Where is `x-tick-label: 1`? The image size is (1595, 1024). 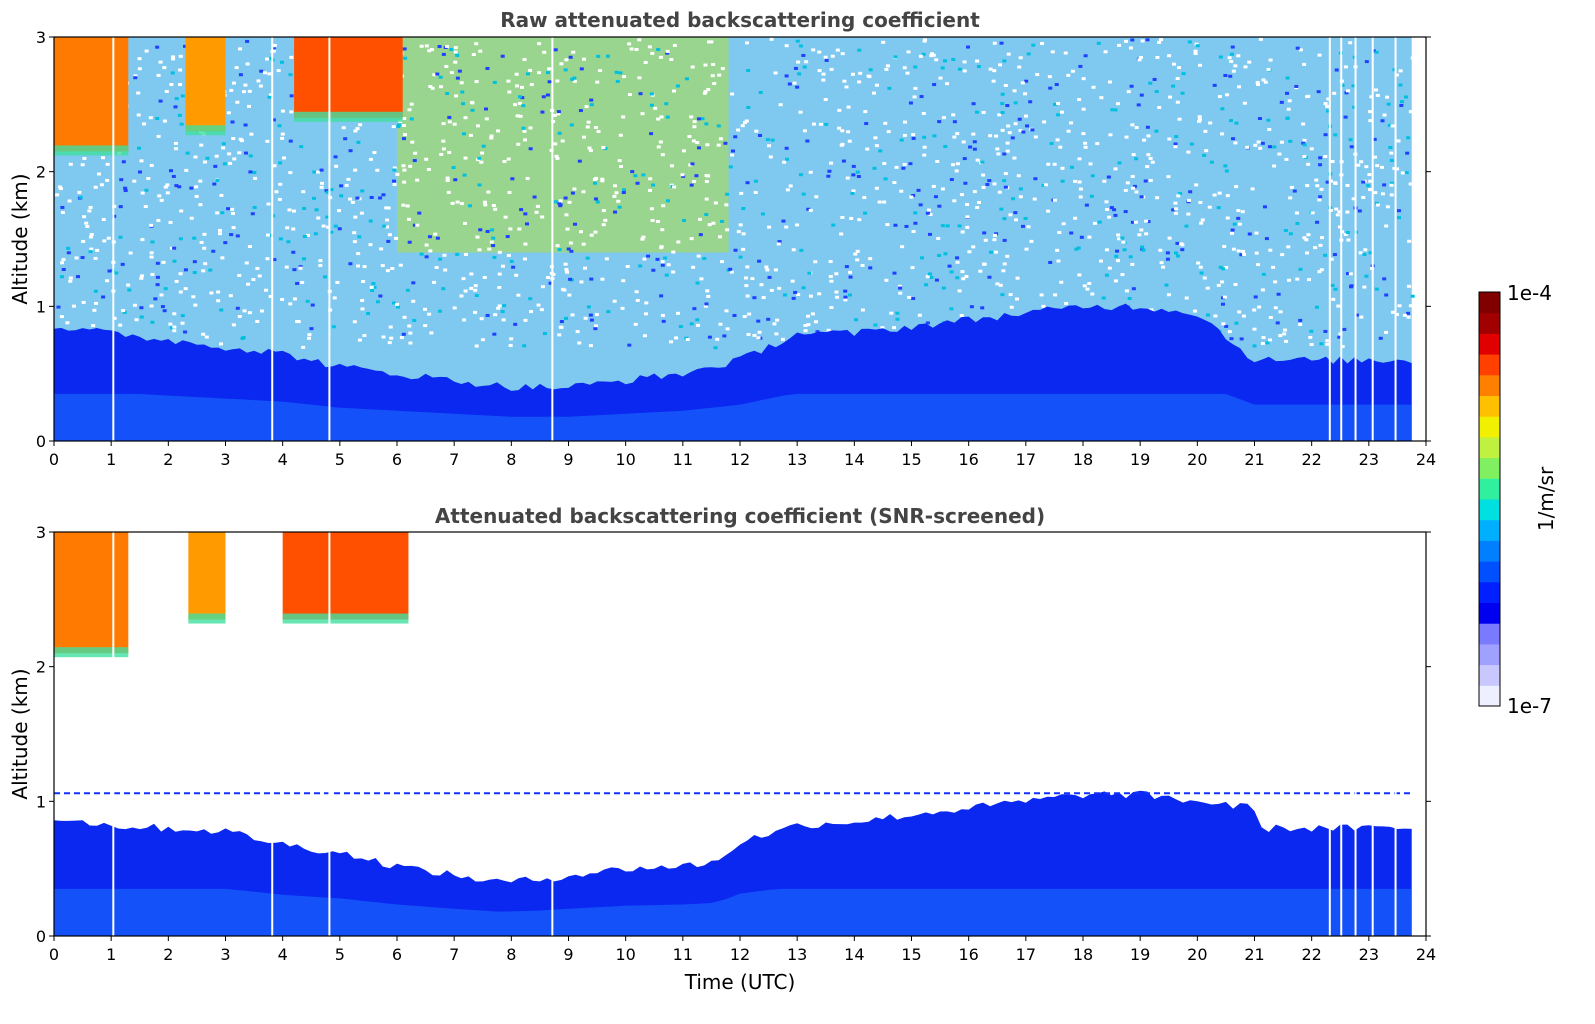 x-tick-label: 1 is located at coordinates (111, 459).